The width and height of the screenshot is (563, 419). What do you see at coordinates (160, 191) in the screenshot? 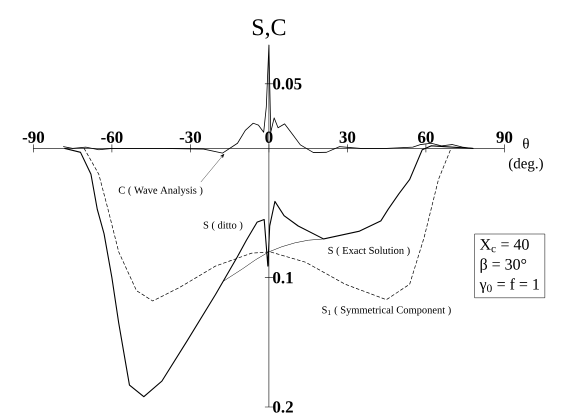
I see `text: C ( Wave Analysis )` at bounding box center [160, 191].